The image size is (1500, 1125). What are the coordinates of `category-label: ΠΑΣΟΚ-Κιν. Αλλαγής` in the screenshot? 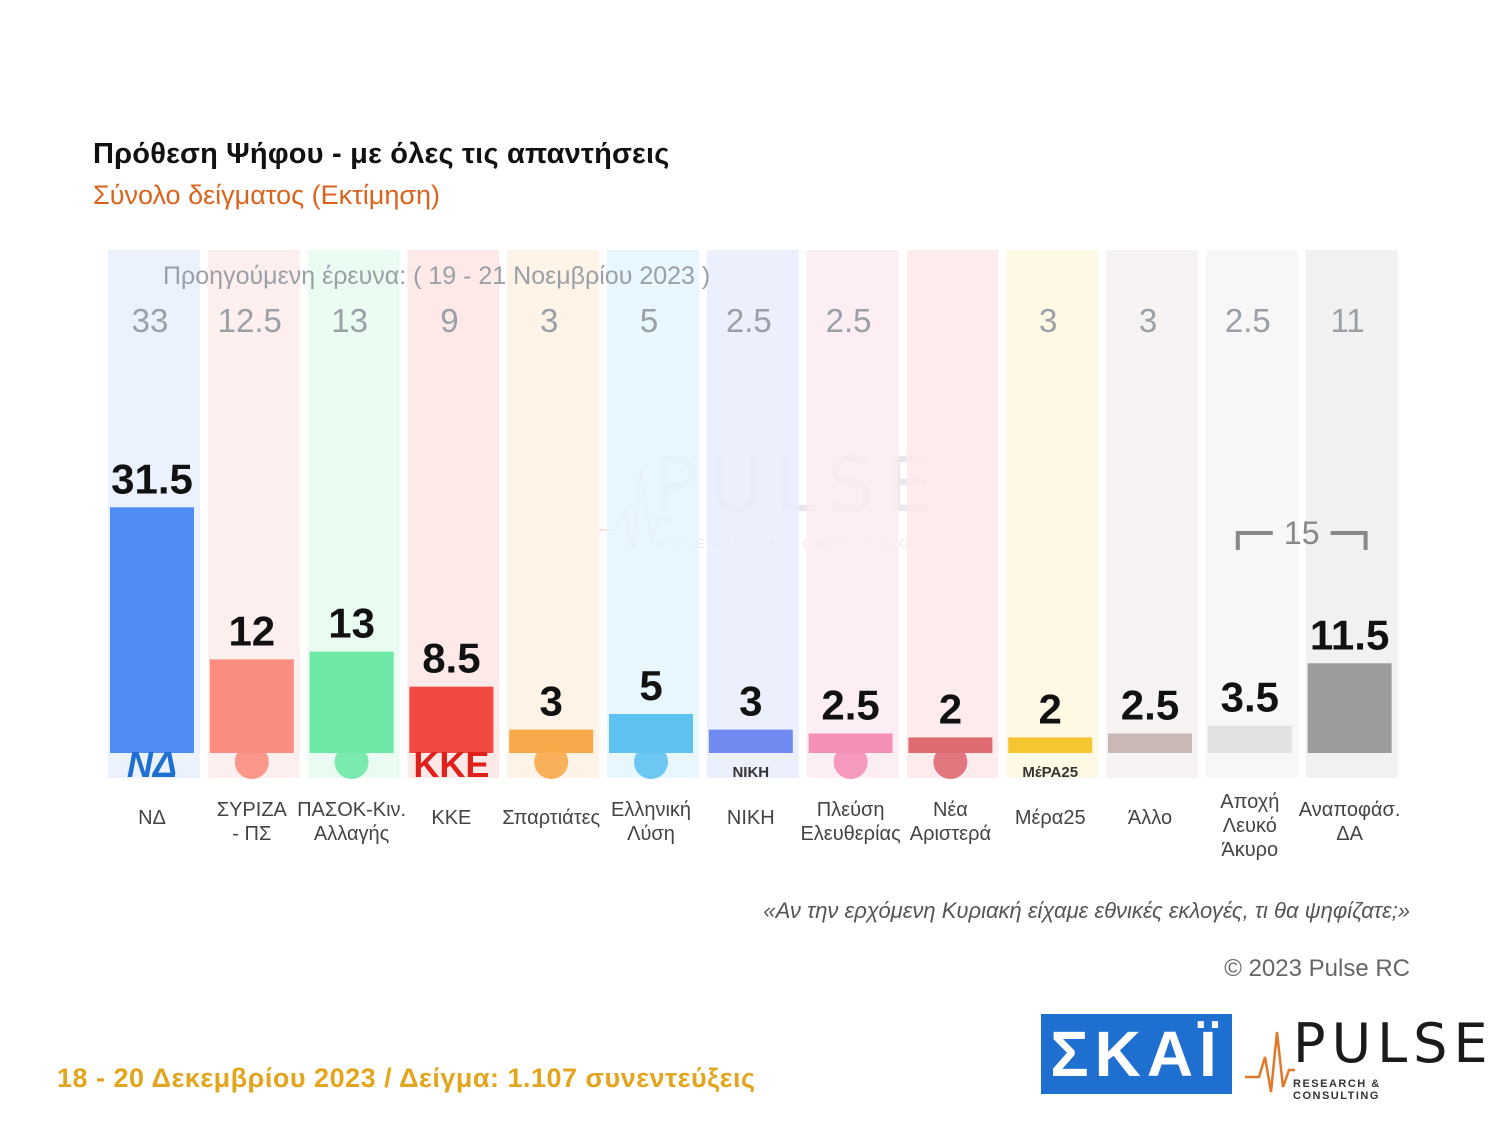 It's located at (351, 822).